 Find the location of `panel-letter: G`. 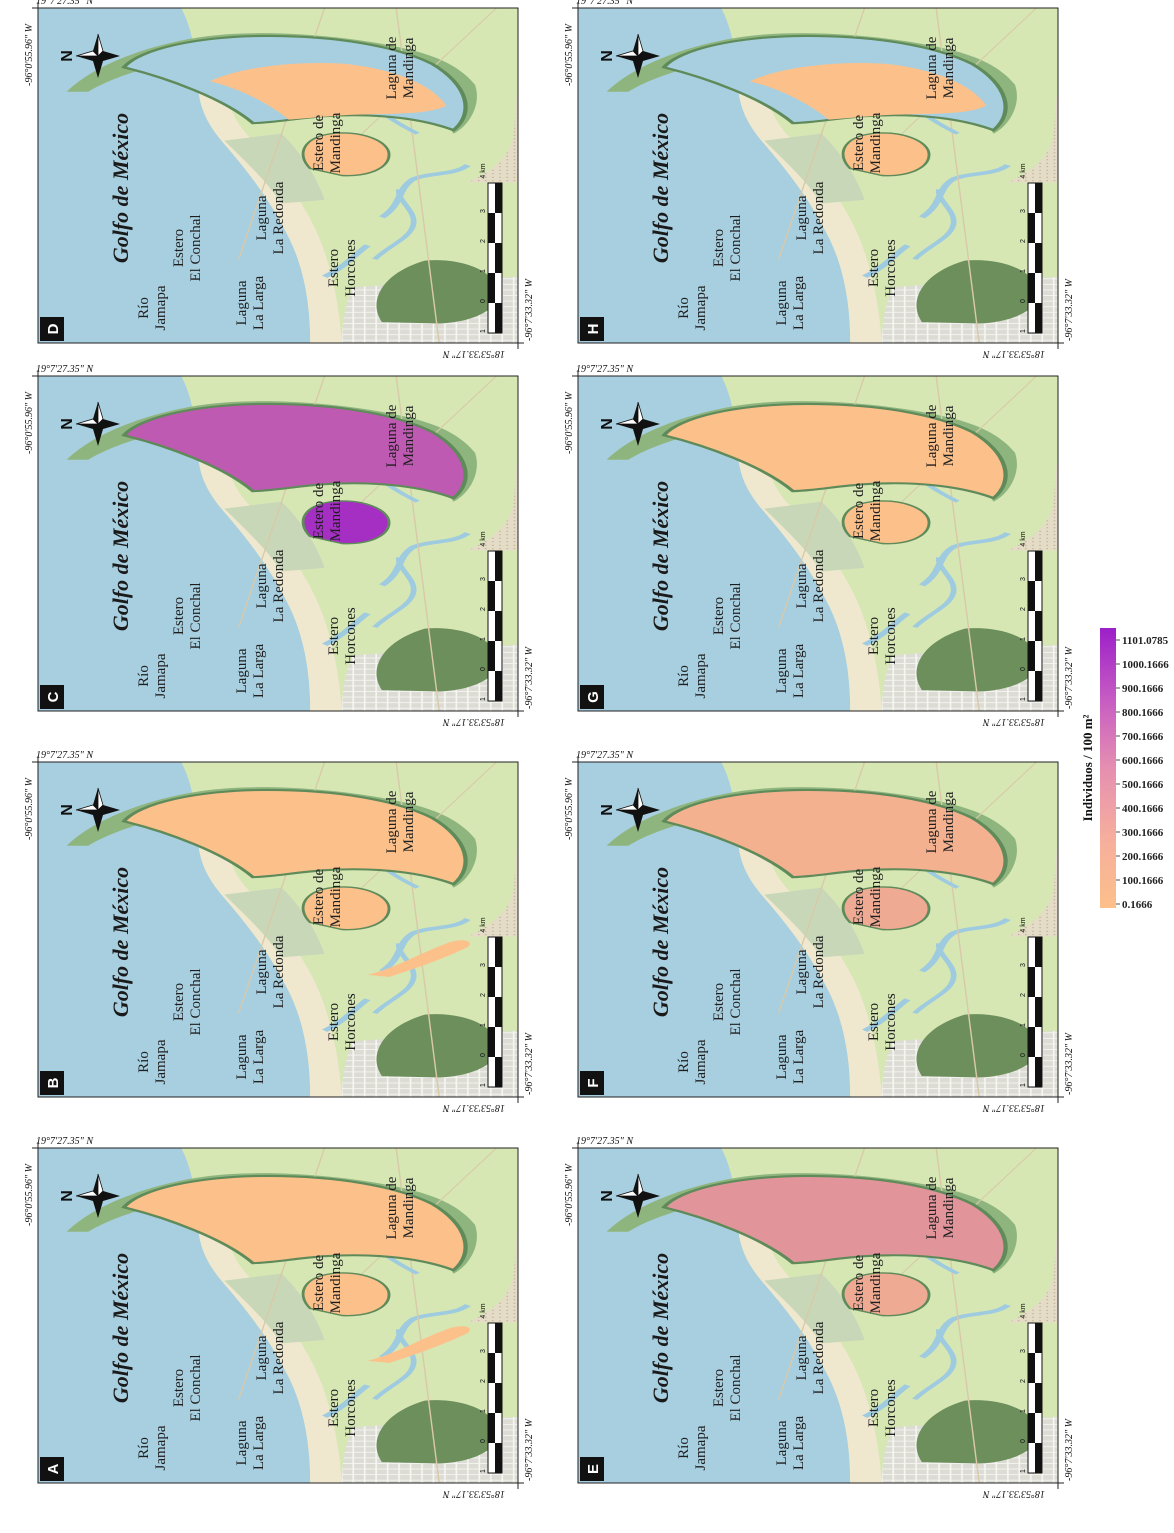

panel-letter: G is located at coordinates (593, 697).